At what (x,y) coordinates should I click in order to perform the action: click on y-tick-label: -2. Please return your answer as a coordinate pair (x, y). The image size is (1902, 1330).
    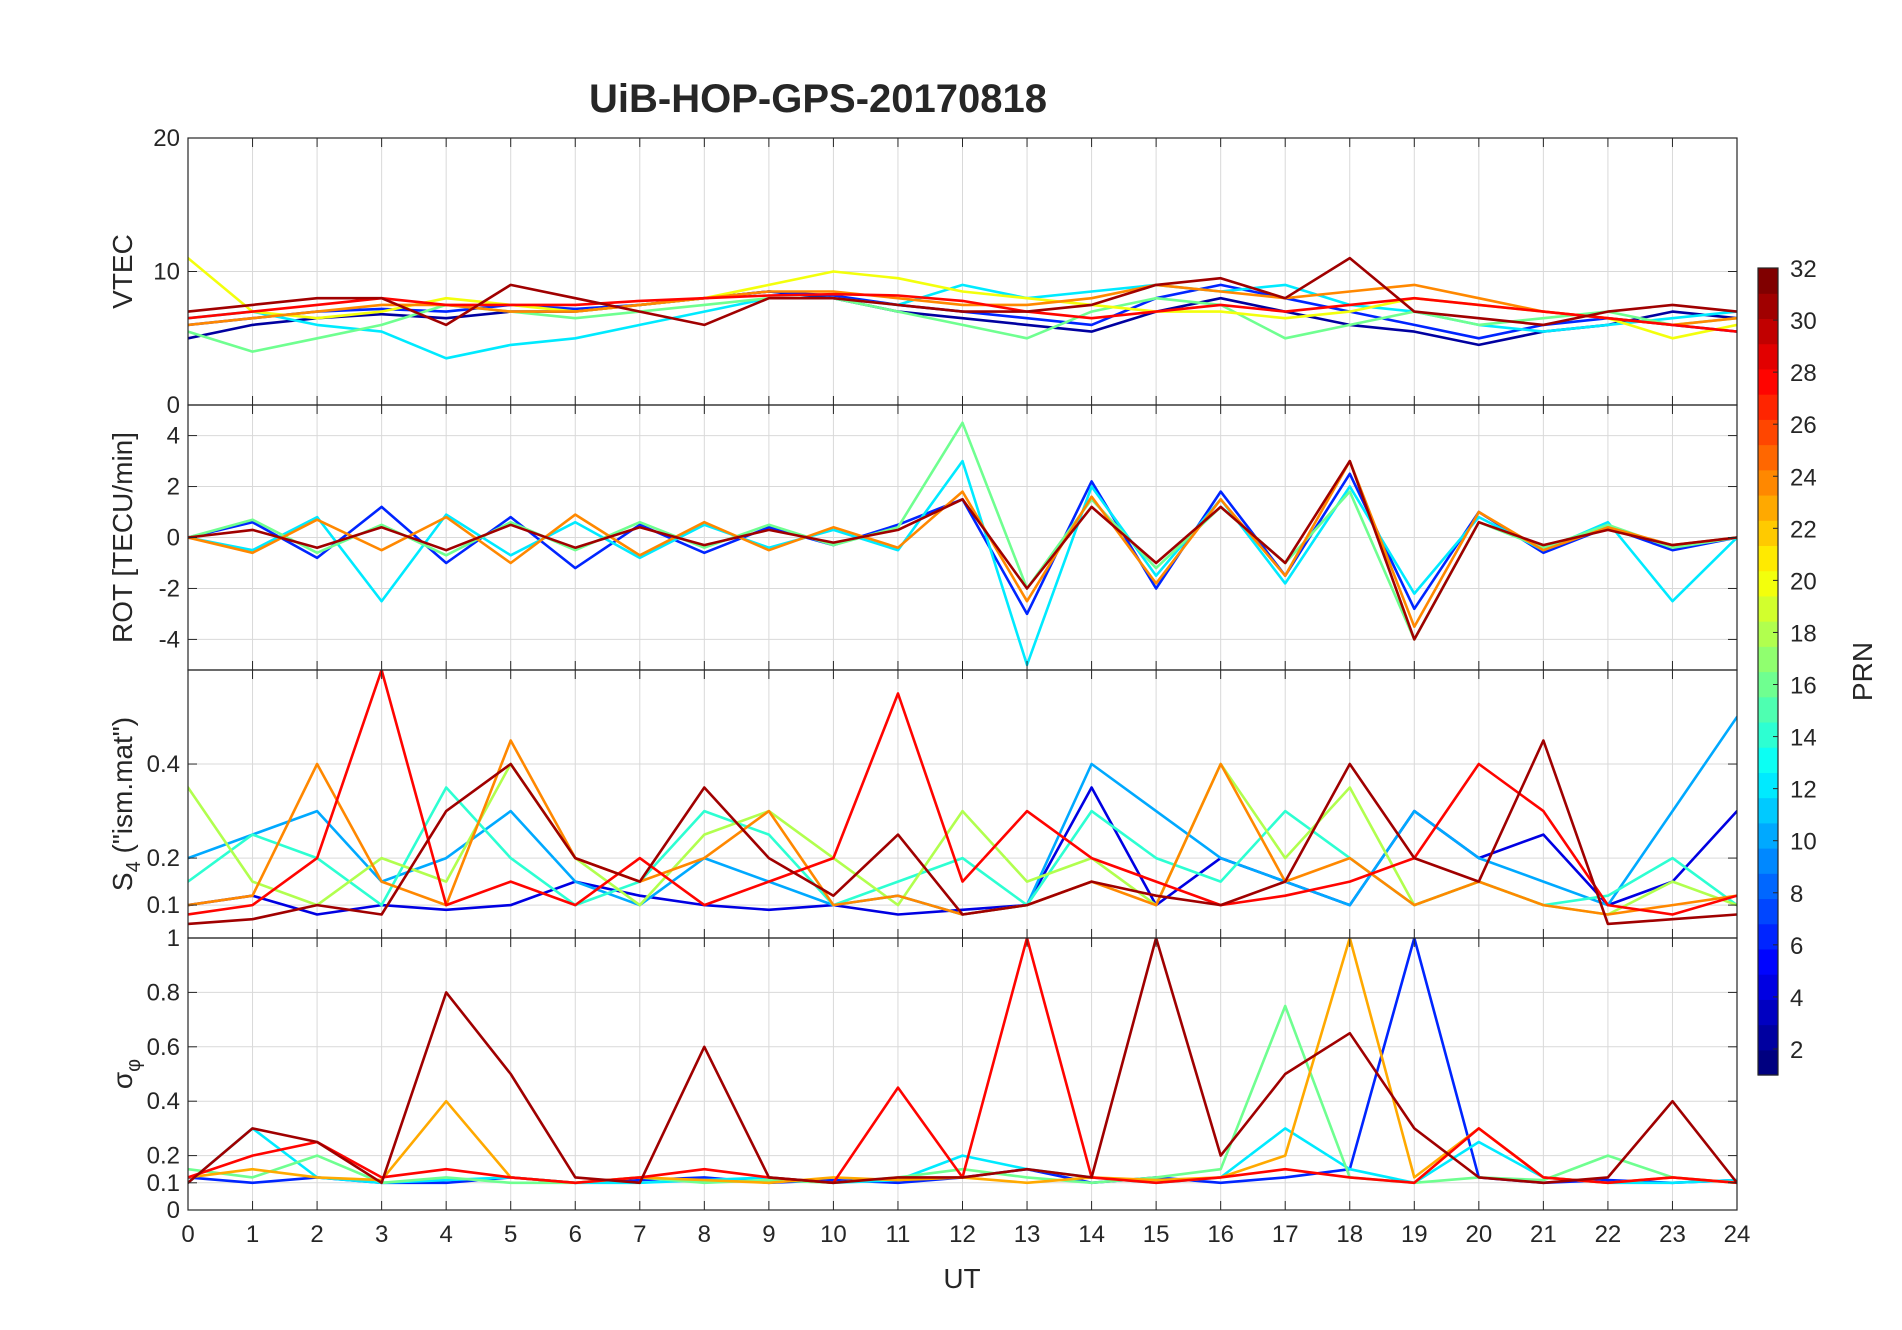
    Looking at the image, I should click on (169, 588).